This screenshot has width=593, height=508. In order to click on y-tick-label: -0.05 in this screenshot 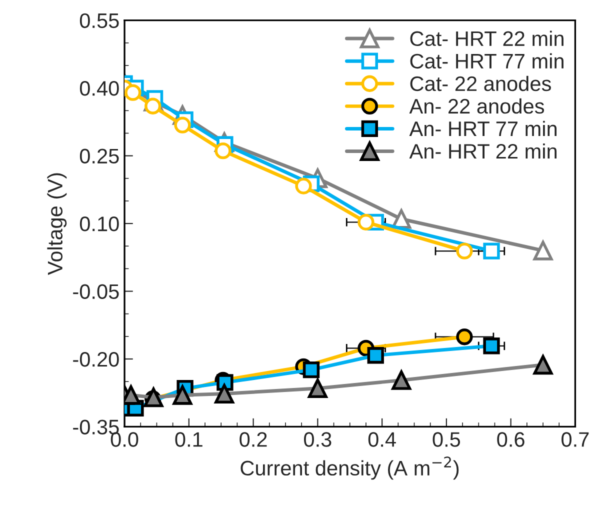, I will do `click(96, 292)`.